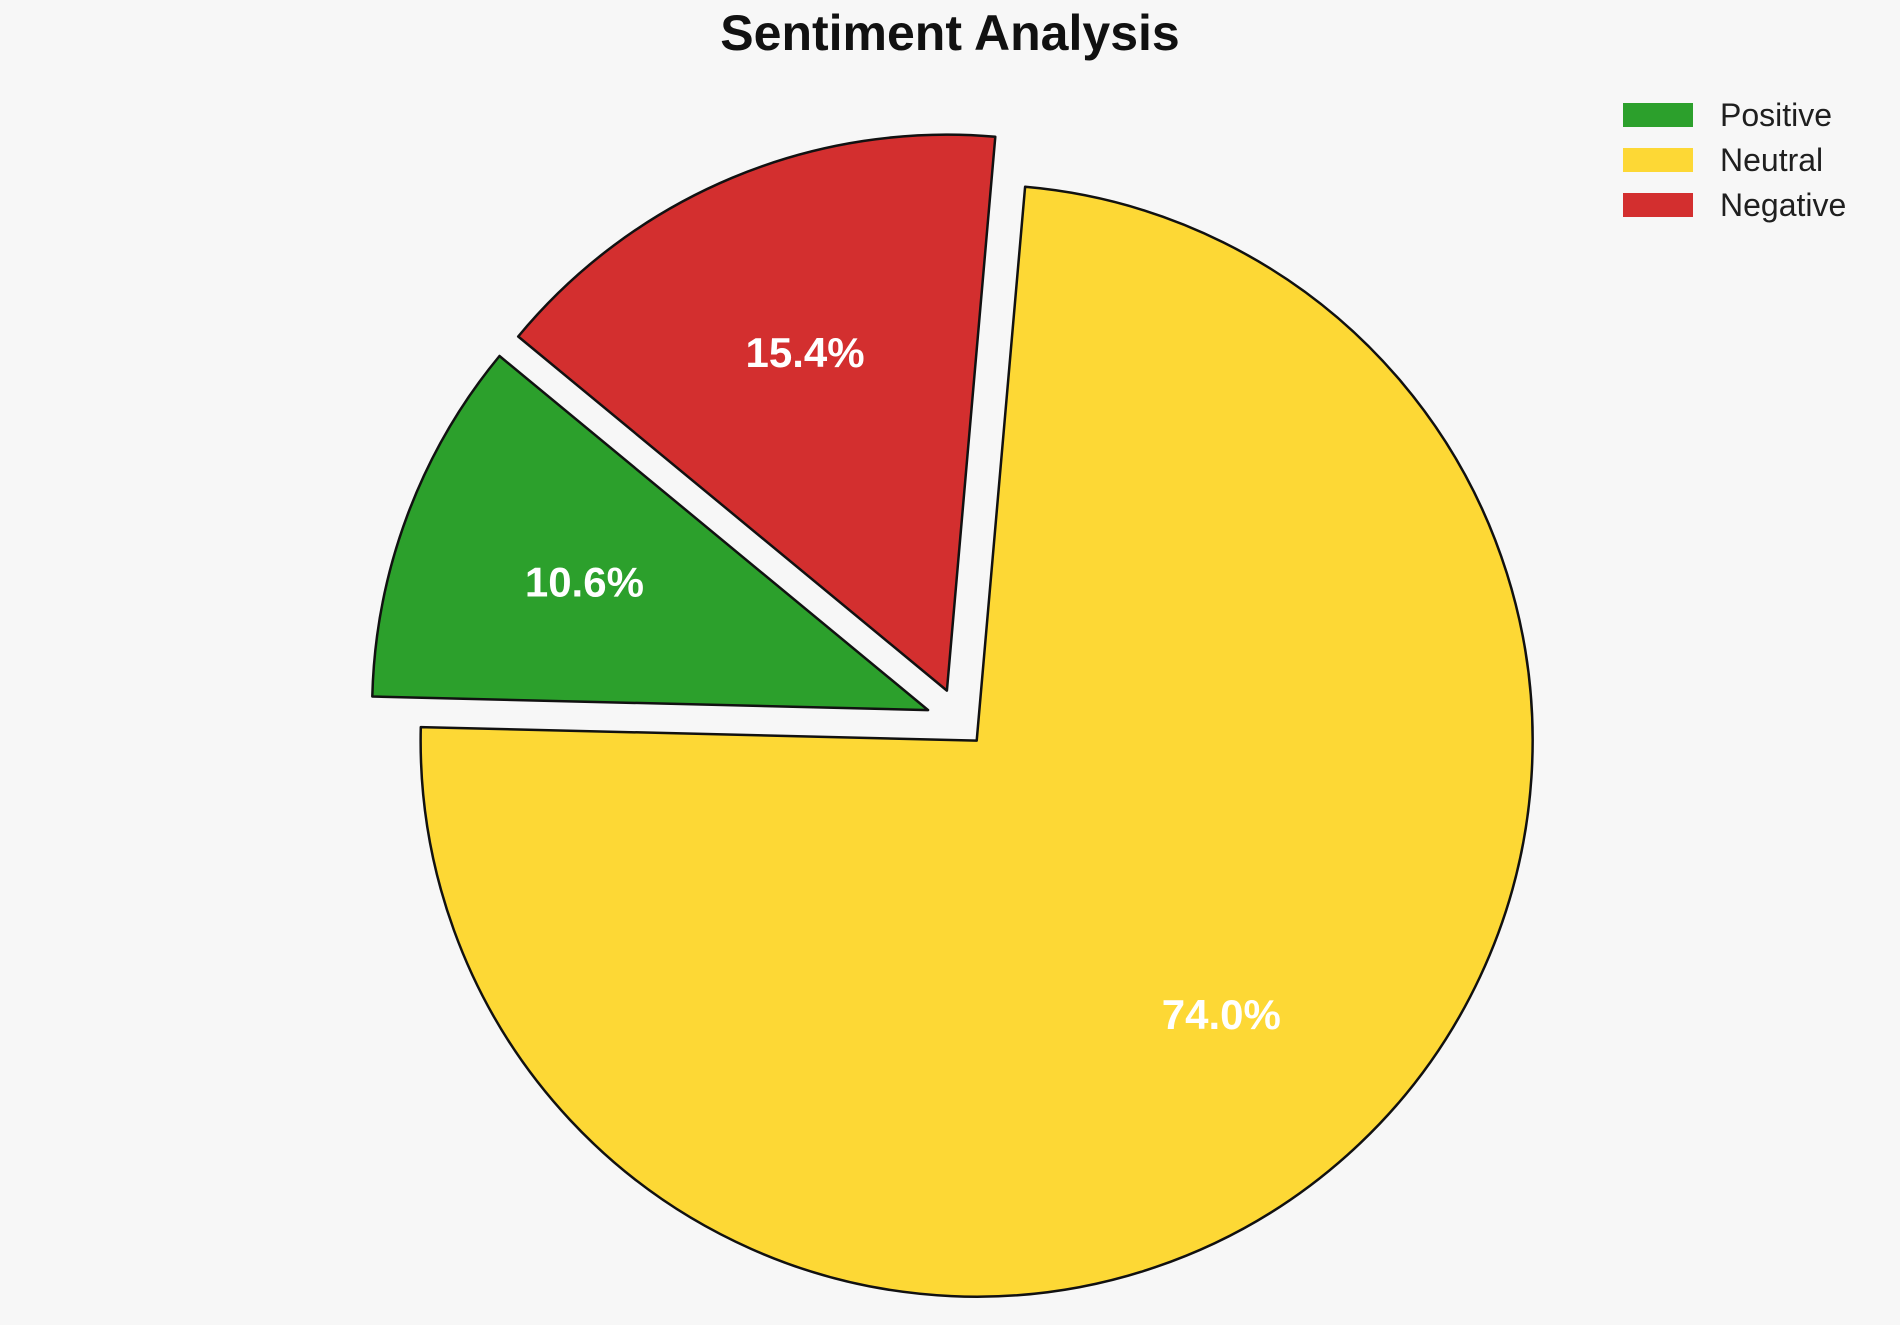 This screenshot has height=1325, width=1900. Describe the element at coordinates (1658, 160) in the screenshot. I see `legend-swatch-neutral` at that location.